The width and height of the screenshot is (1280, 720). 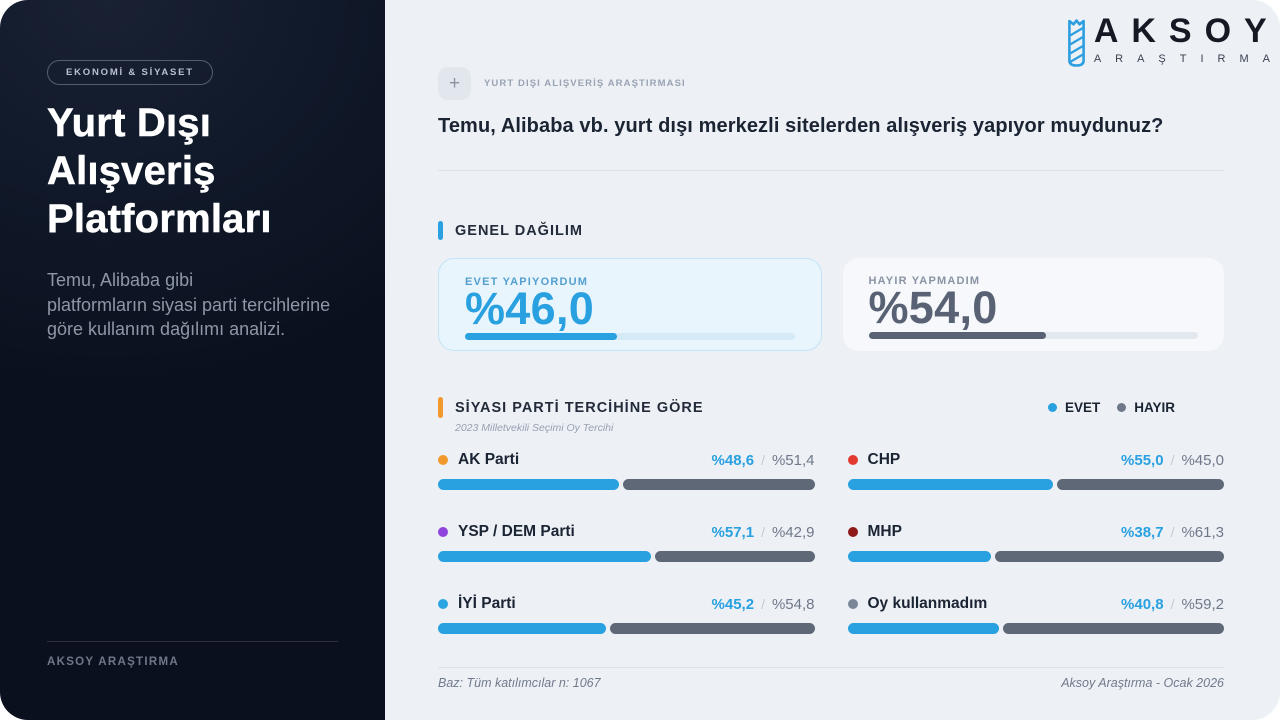 I want to click on brand-name: AKSOY, so click(x=1186, y=31).